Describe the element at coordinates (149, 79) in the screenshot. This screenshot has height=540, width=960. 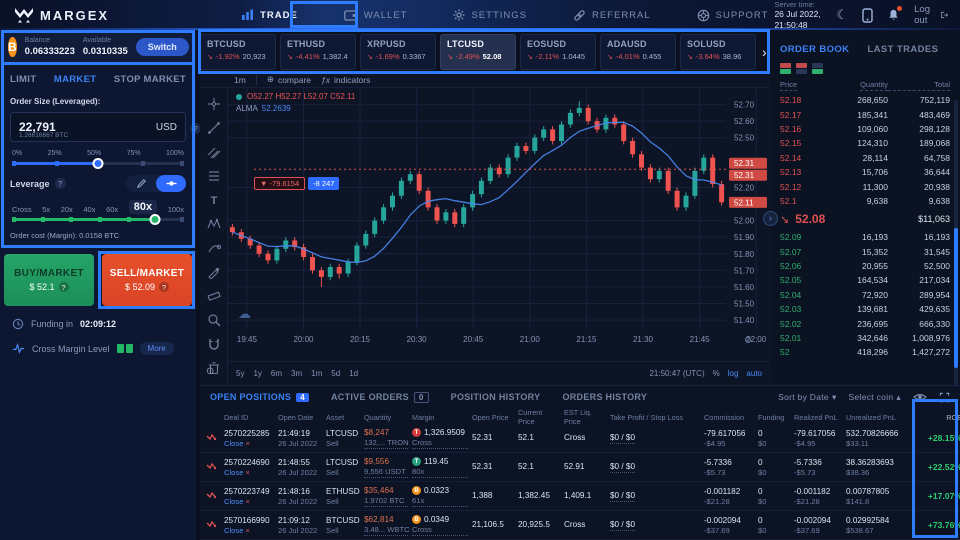
I see `order-tab-stop-market: STOP MARKET` at that location.